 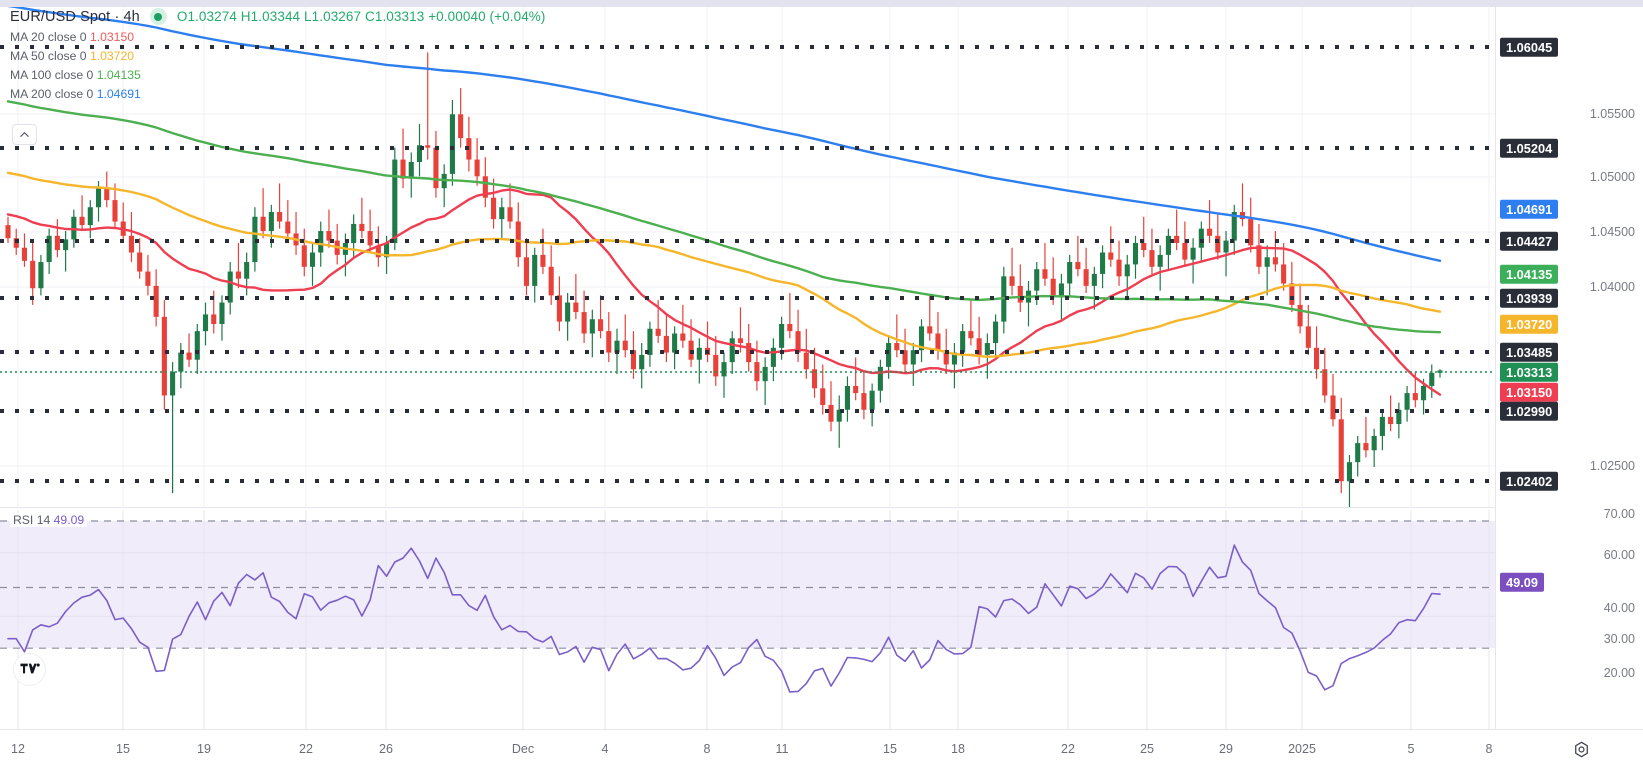 What do you see at coordinates (1612, 177) in the screenshot?
I see `price-tick-label: 1.05000` at bounding box center [1612, 177].